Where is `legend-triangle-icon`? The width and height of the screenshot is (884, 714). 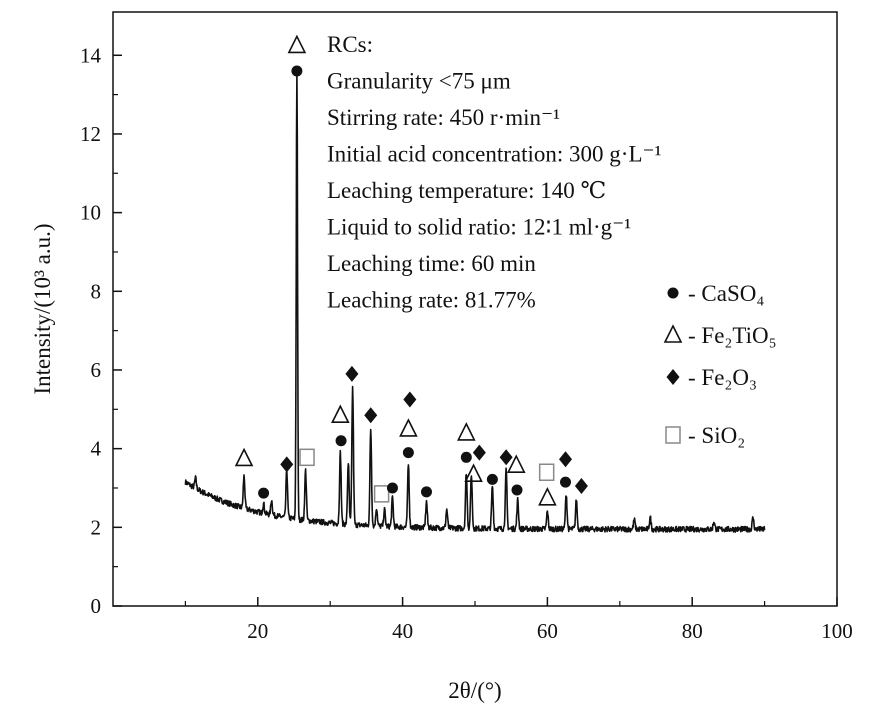 legend-triangle-icon is located at coordinates (673, 333).